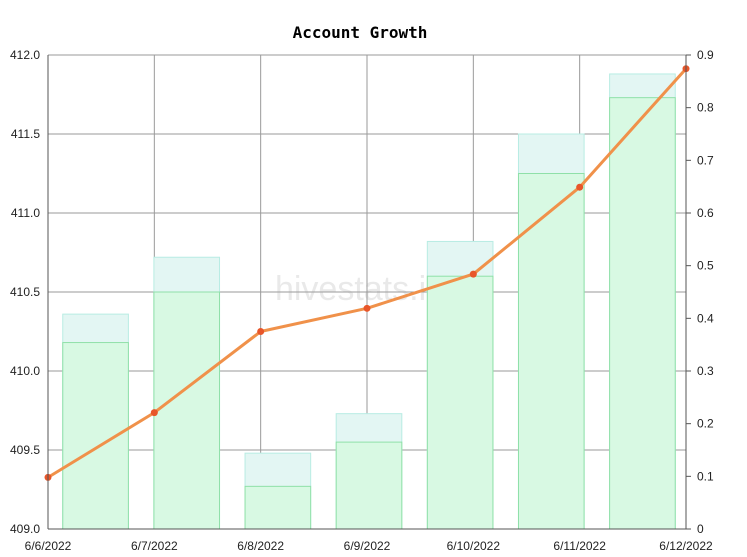 This screenshot has height=557, width=747. What do you see at coordinates (48, 546) in the screenshot?
I see `x-tick-label: 6/6/2022` at bounding box center [48, 546].